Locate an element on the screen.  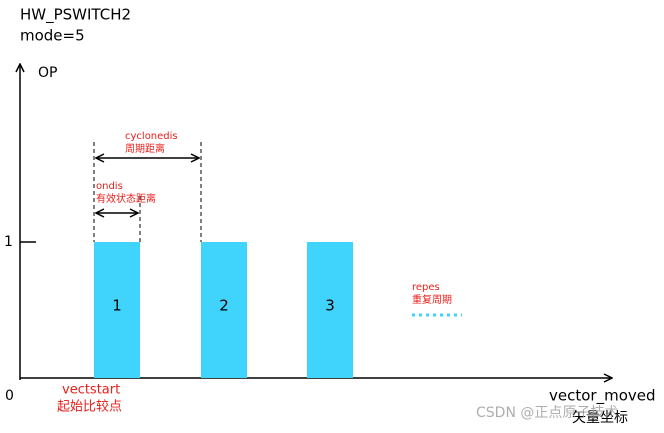
annotation: 起始比较点 is located at coordinates (89, 407).